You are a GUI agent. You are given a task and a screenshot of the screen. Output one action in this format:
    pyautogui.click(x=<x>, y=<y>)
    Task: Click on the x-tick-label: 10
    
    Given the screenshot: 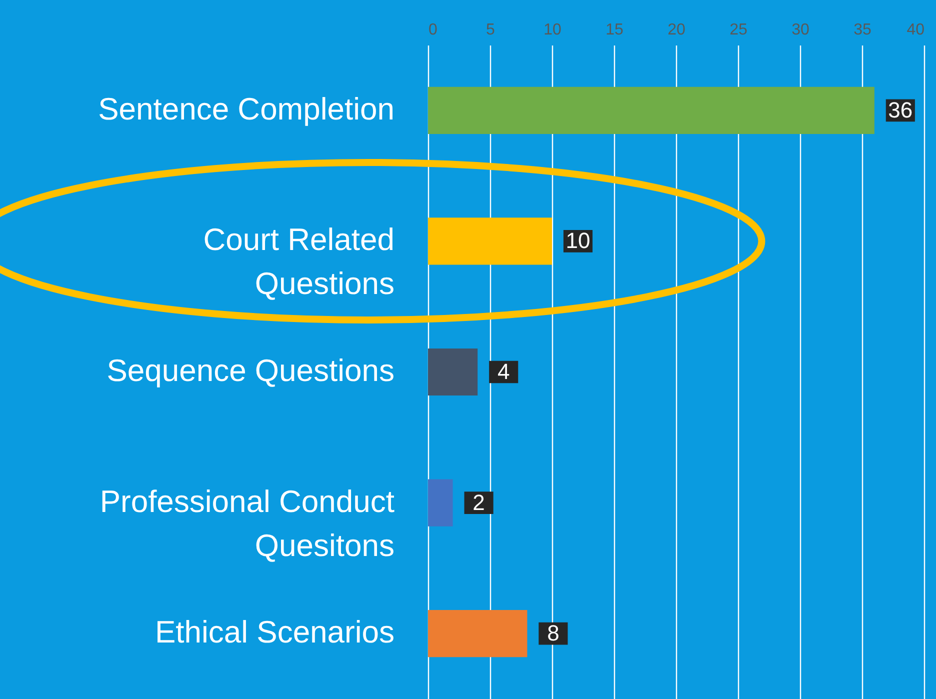 What is the action you would take?
    pyautogui.click(x=553, y=30)
    